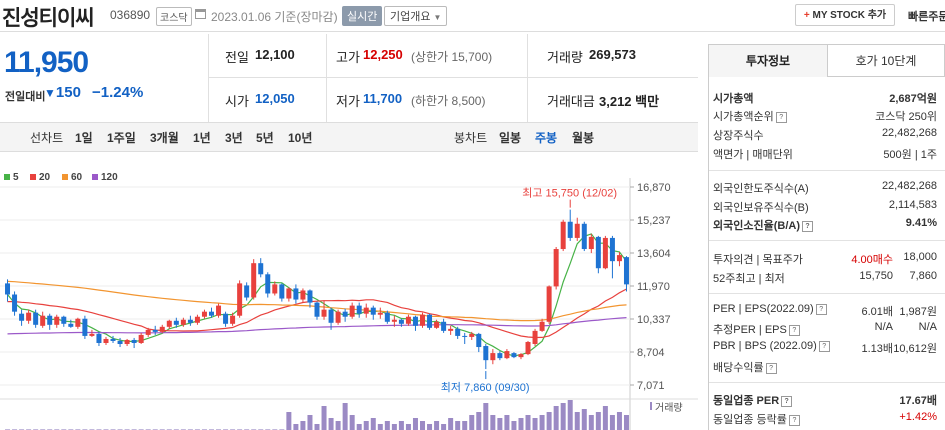 The width and height of the screenshot is (945, 430). Describe the element at coordinates (300, 138) in the screenshot. I see `tab-10year: 10년` at that location.